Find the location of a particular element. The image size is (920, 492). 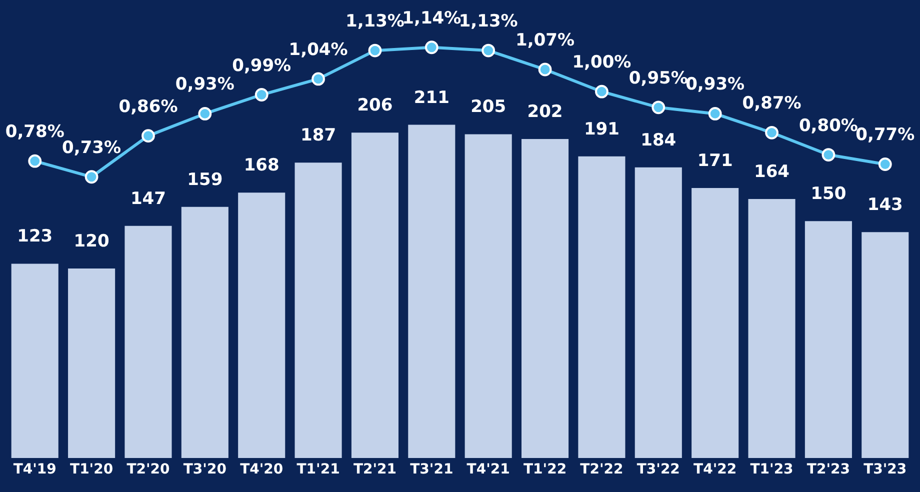

data-label: 0,86% is located at coordinates (148, 106).